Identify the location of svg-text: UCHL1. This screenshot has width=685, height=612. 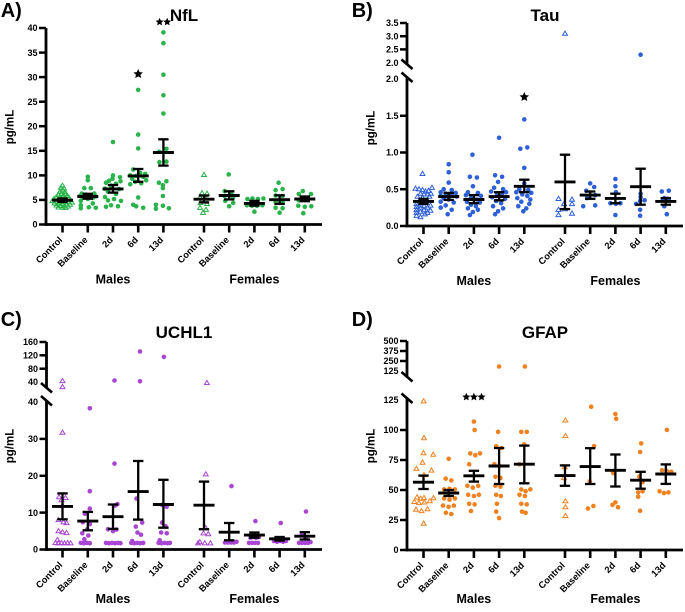
(184, 332).